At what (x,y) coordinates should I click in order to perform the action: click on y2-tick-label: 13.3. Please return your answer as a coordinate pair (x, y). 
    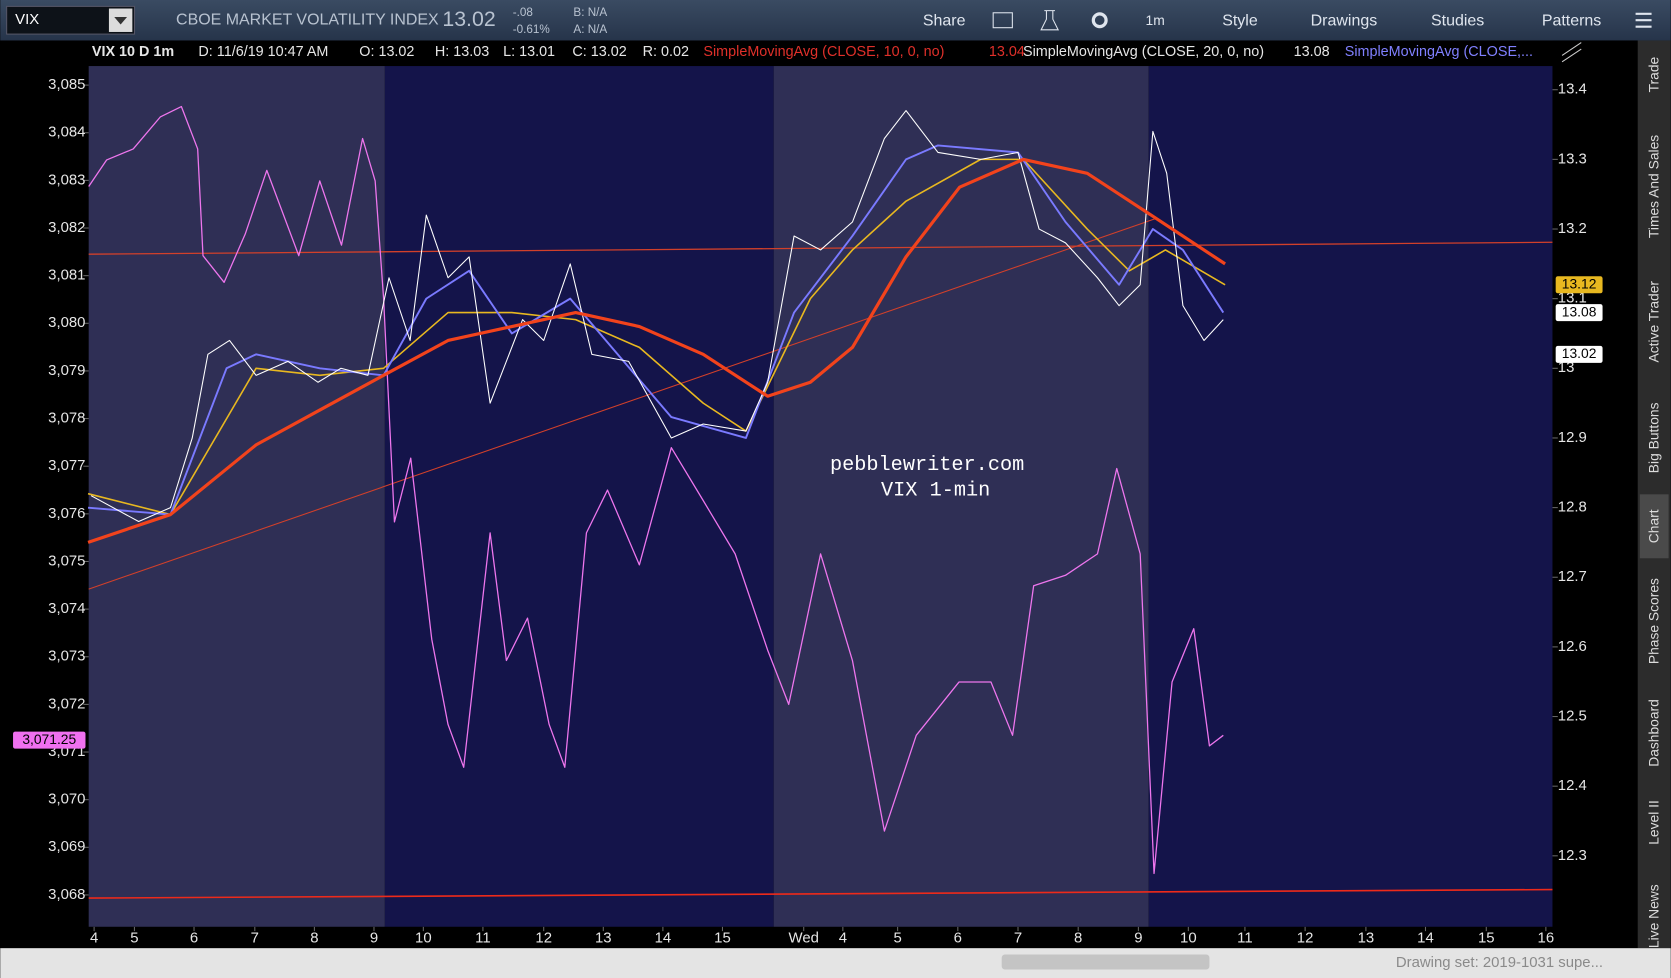
    Looking at the image, I should click on (1572, 159).